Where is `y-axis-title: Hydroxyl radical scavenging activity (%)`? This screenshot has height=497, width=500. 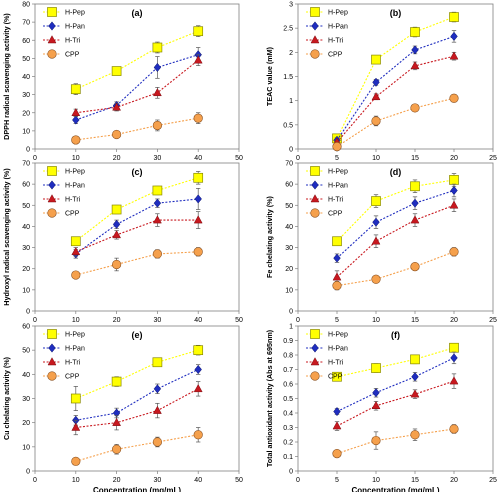
y-axis-title: Hydroxyl radical scavenging activity (%) is located at coordinates (6, 237).